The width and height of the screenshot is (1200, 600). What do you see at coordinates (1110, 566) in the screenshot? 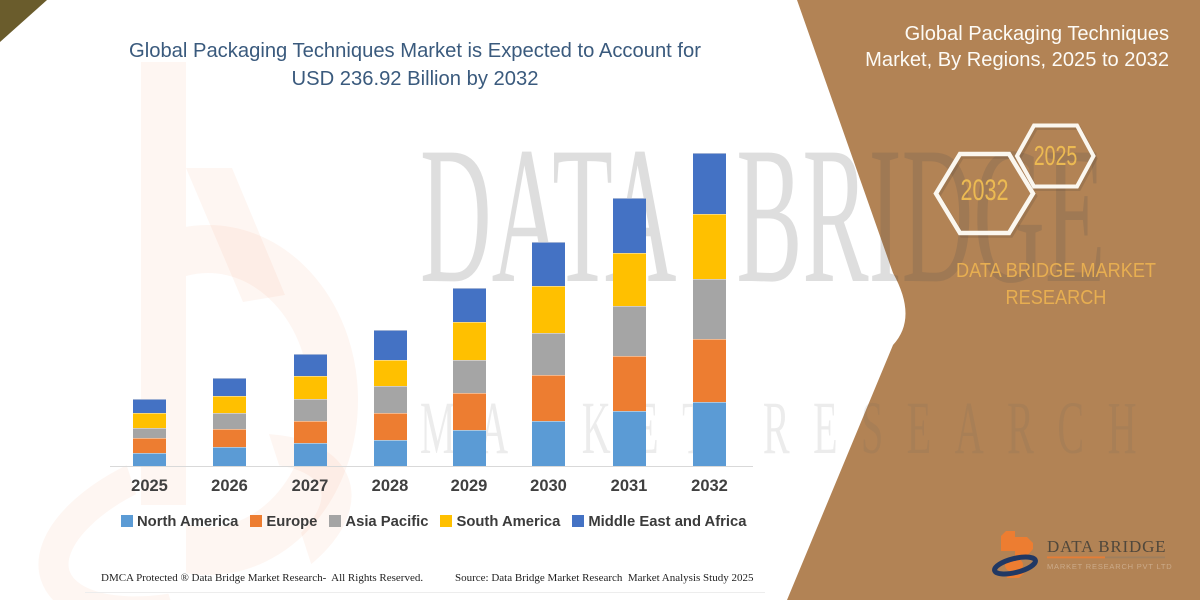
I see `svg-text: MARKET RESEARCH PVT LTD` at bounding box center [1110, 566].